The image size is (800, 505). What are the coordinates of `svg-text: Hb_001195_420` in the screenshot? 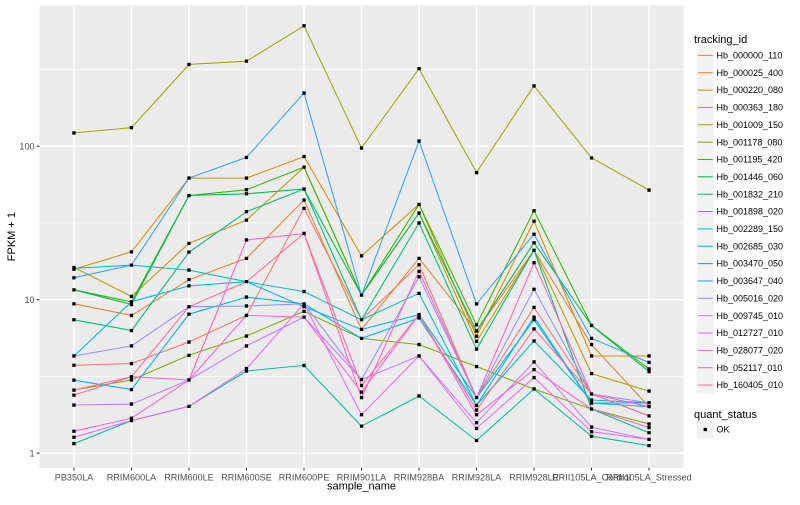 It's located at (750, 160).